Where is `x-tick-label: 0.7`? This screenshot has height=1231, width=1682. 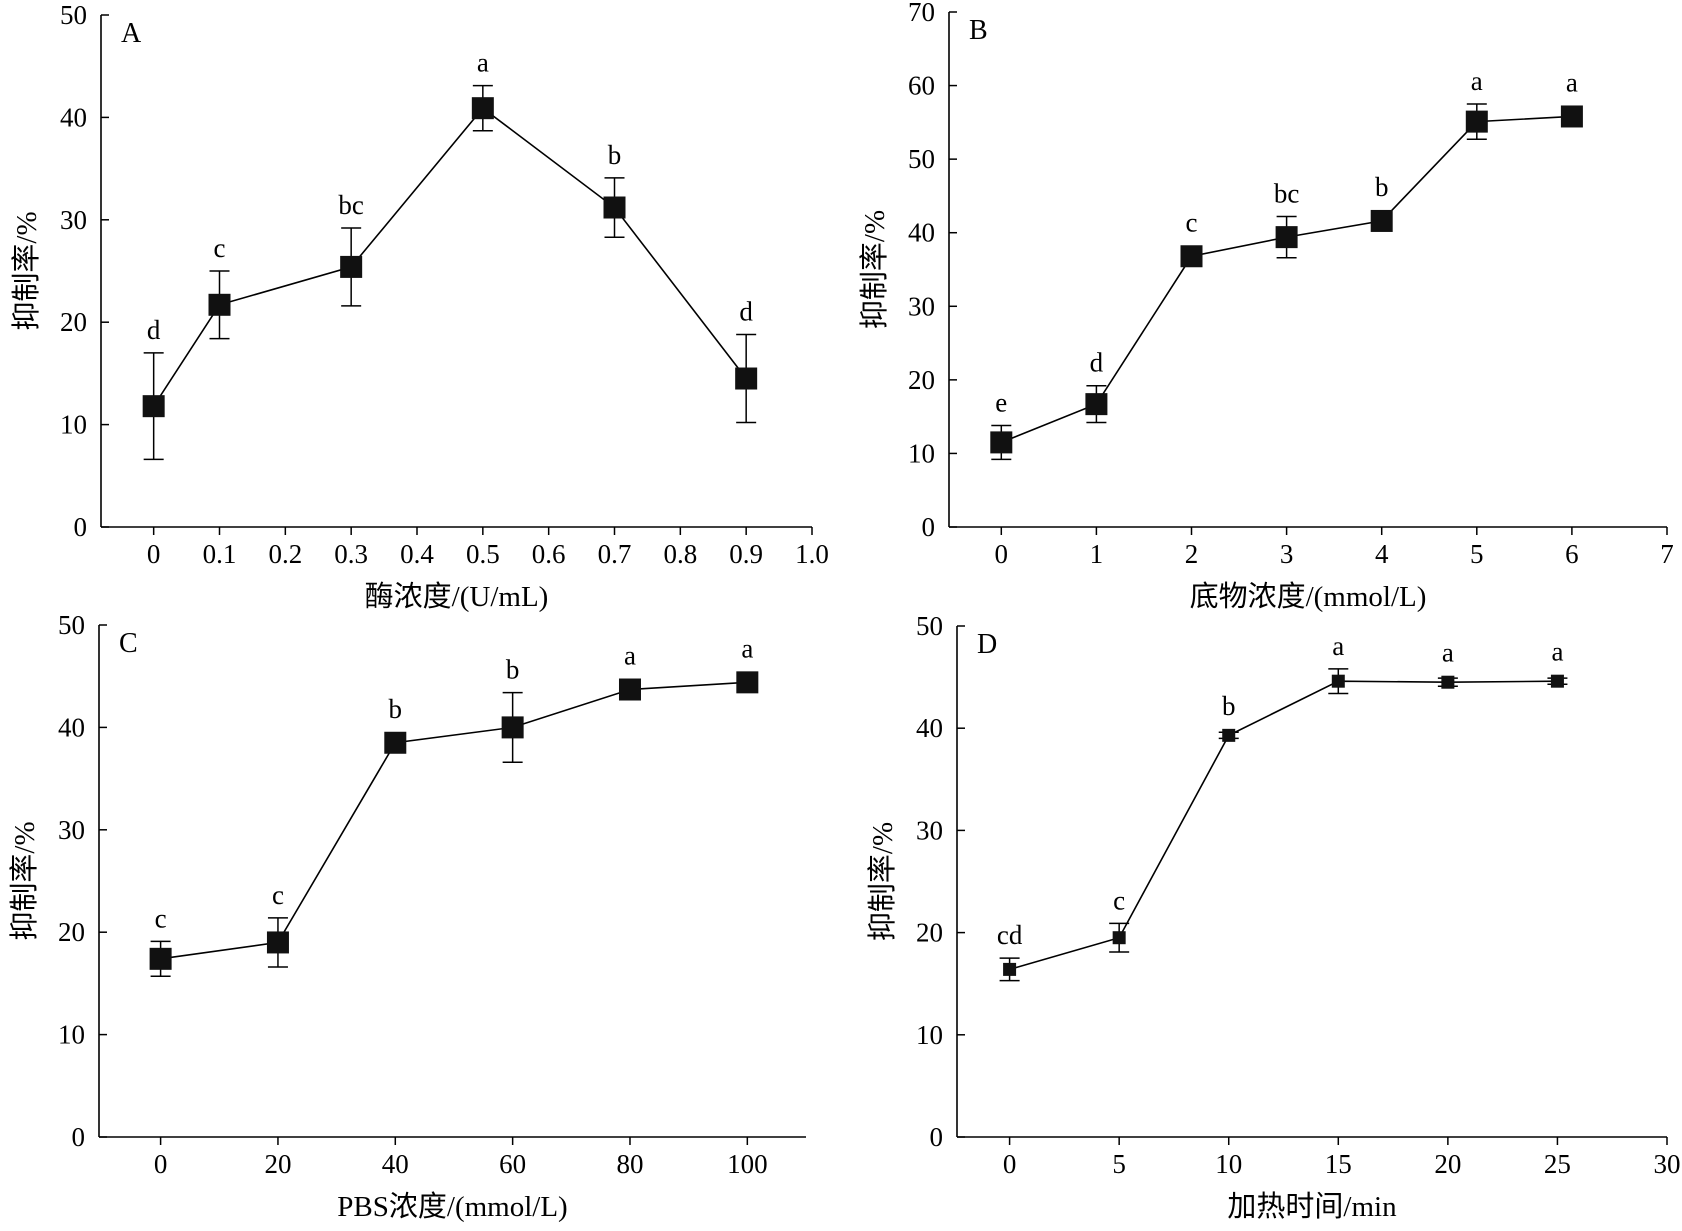 x-tick-label: 0.7 is located at coordinates (615, 554).